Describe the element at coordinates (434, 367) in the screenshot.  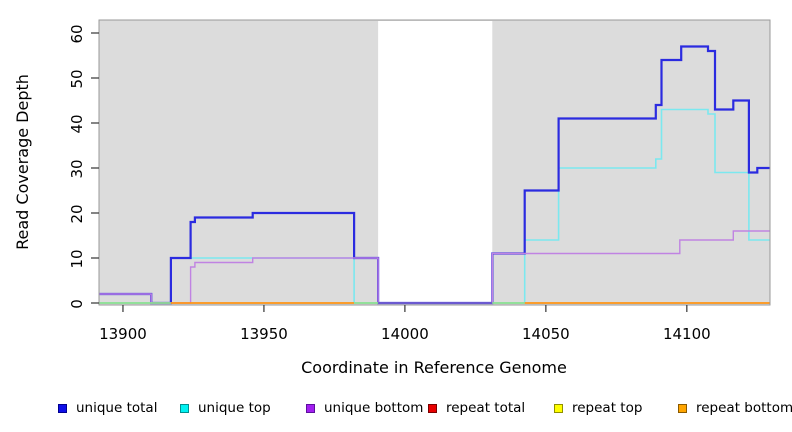
I see `x-axis-title: Coordinate in Reference Genome` at that location.